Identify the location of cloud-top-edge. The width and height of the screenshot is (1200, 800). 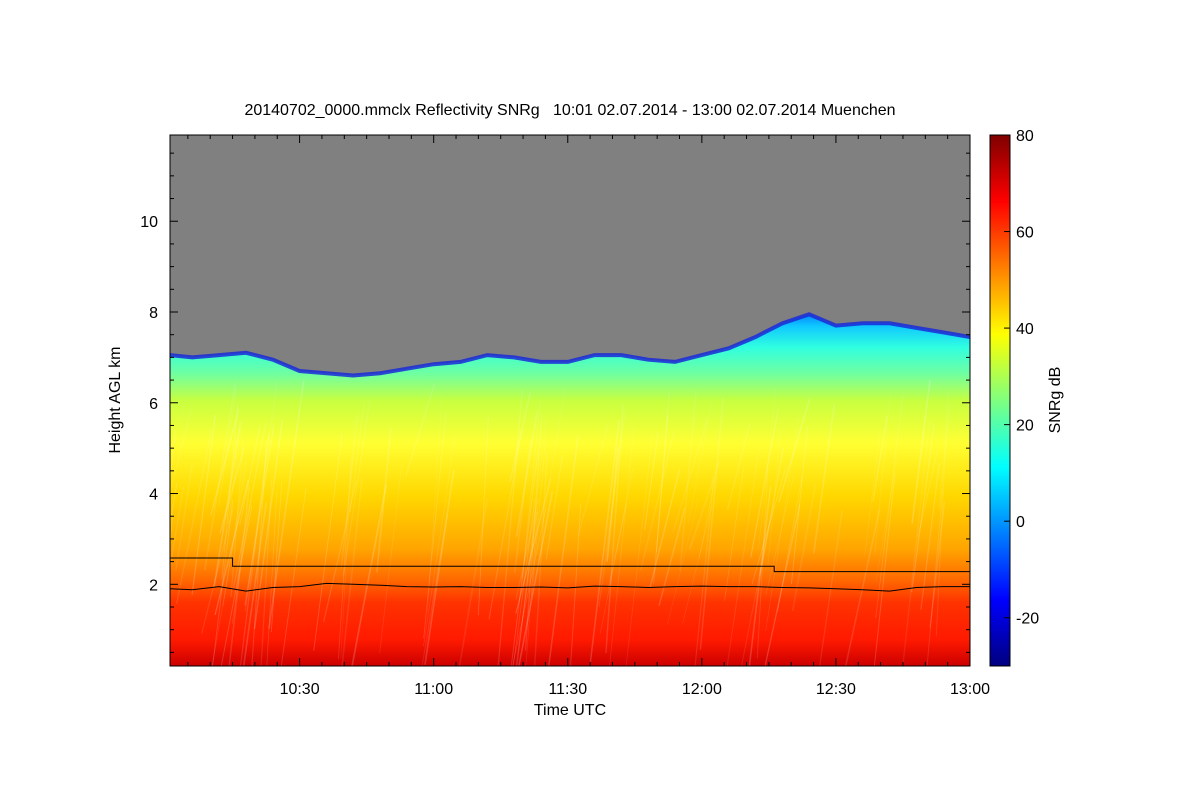
(570, 345).